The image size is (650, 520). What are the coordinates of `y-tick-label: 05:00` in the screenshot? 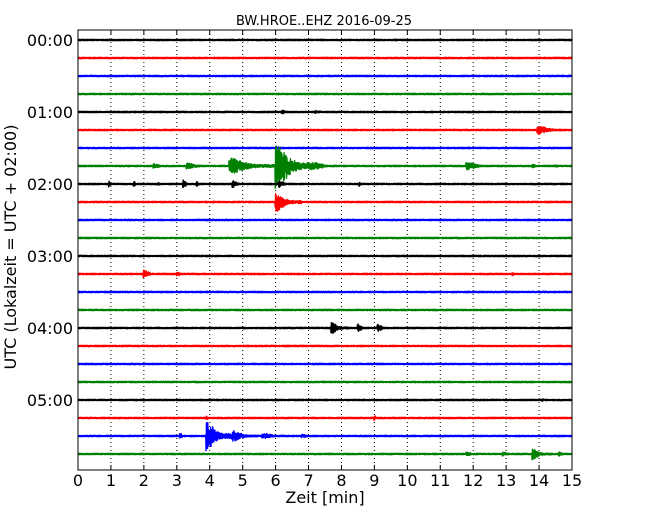 It's located at (50, 400).